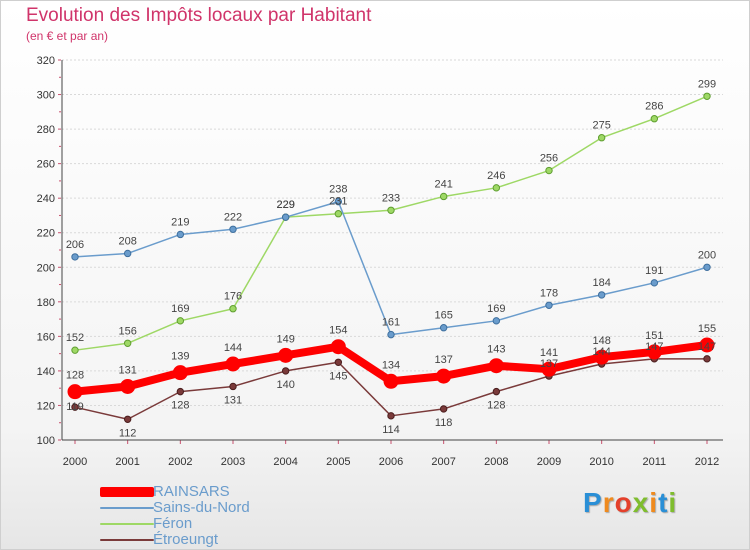 The width and height of the screenshot is (750, 550). I want to click on data-label-rainsars: 149, so click(285, 339).